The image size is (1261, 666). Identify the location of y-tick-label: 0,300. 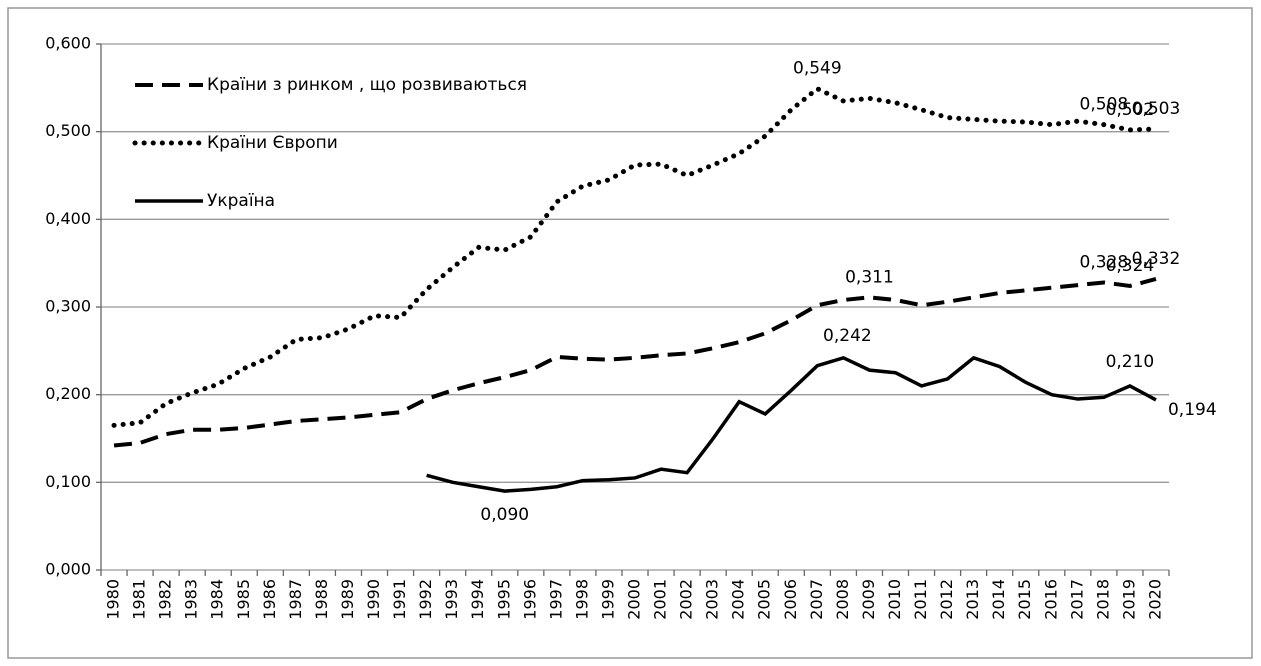
(68, 306).